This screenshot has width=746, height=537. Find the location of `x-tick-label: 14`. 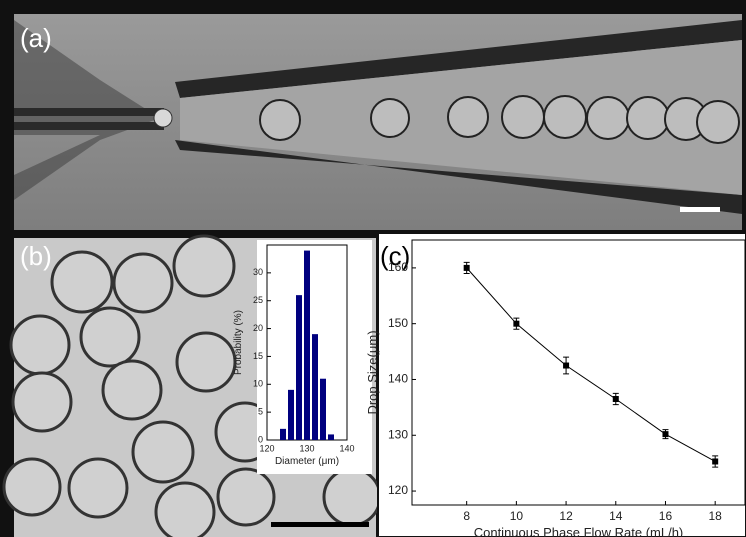

x-tick-label: 14 is located at coordinates (616, 516).